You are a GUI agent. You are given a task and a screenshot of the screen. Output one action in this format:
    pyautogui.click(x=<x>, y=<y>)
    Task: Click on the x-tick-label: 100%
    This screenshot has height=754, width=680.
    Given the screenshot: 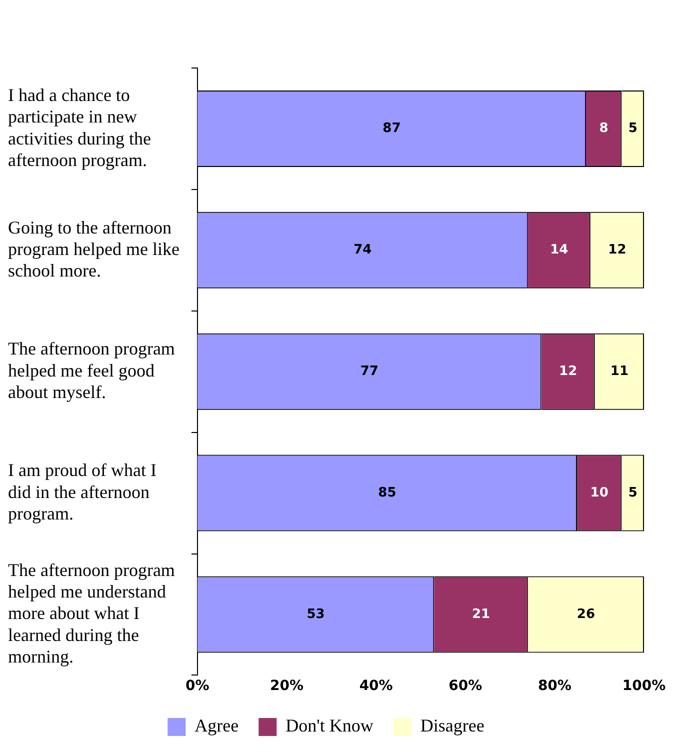 What is the action you would take?
    pyautogui.click(x=644, y=686)
    